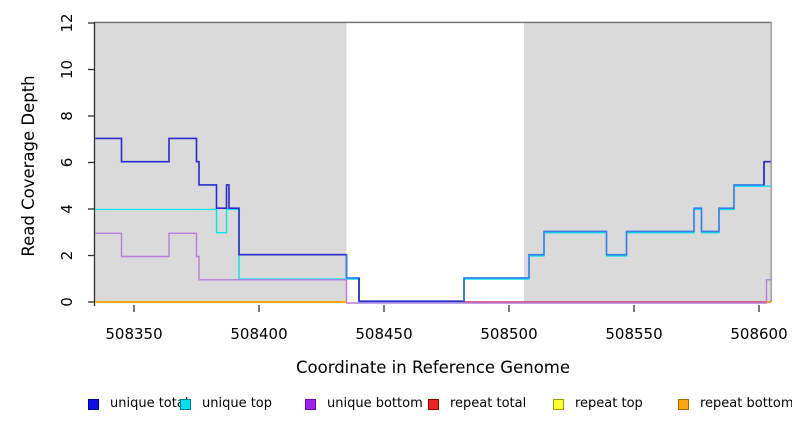 Image resolution: width=792 pixels, height=432 pixels. I want to click on legend-swatch-repeat-total, so click(433, 404).